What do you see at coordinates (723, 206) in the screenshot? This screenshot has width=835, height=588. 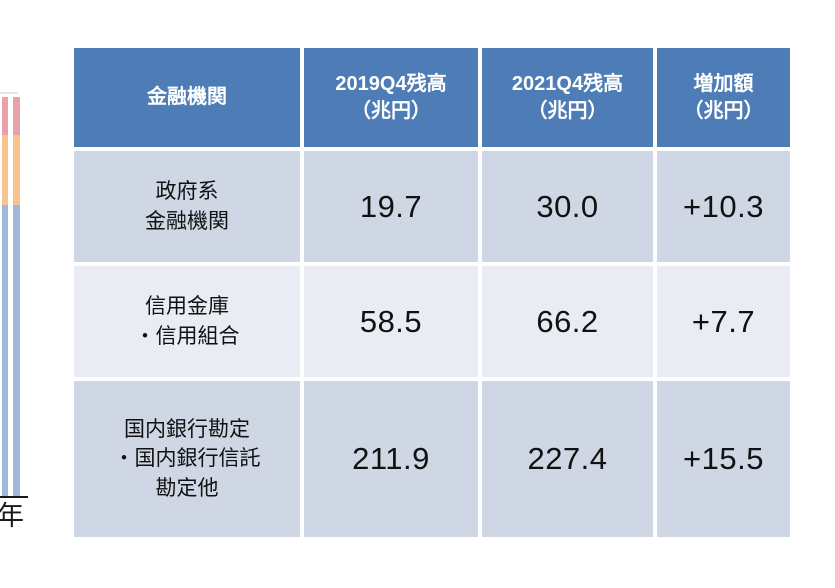 I see `value-government-increase: +10.3` at bounding box center [723, 206].